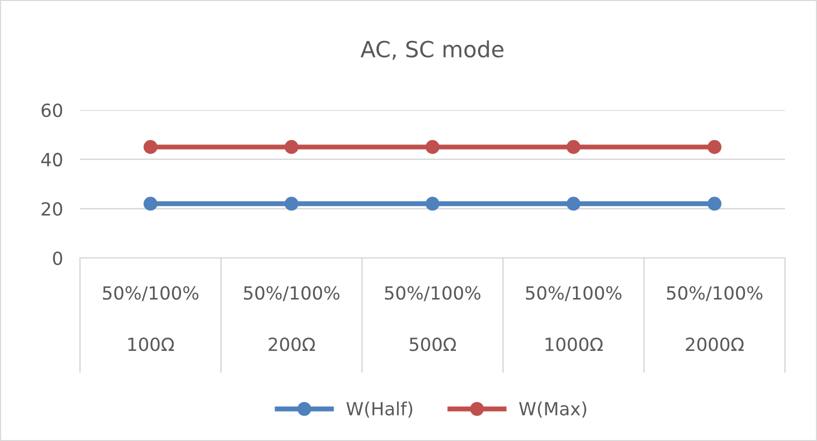 This screenshot has height=441, width=817. Describe the element at coordinates (714, 319) in the screenshot. I see `category-label: 50%/100% 2000Ω` at that location.